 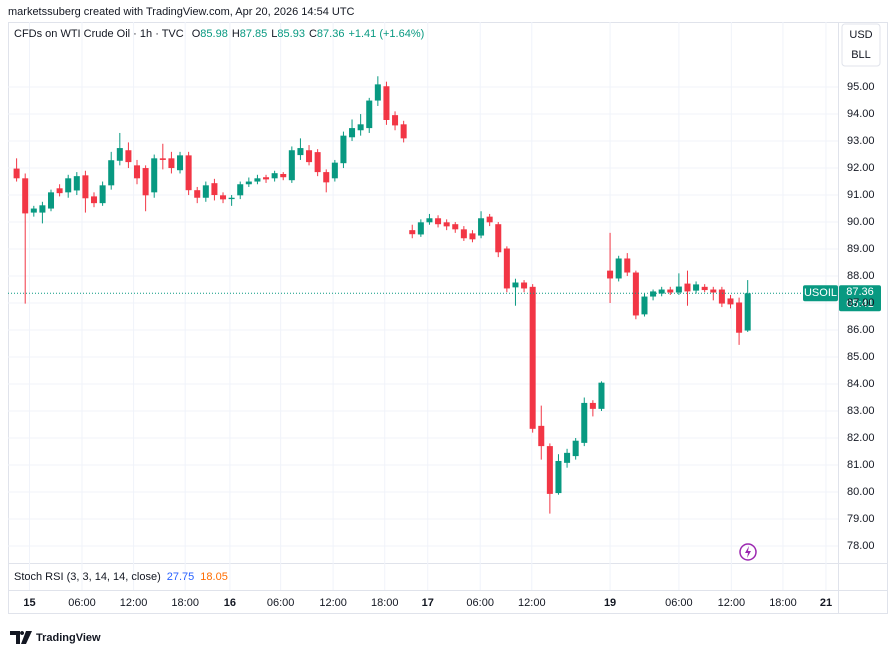 I want to click on x-tick-label: 17, so click(x=428, y=603).